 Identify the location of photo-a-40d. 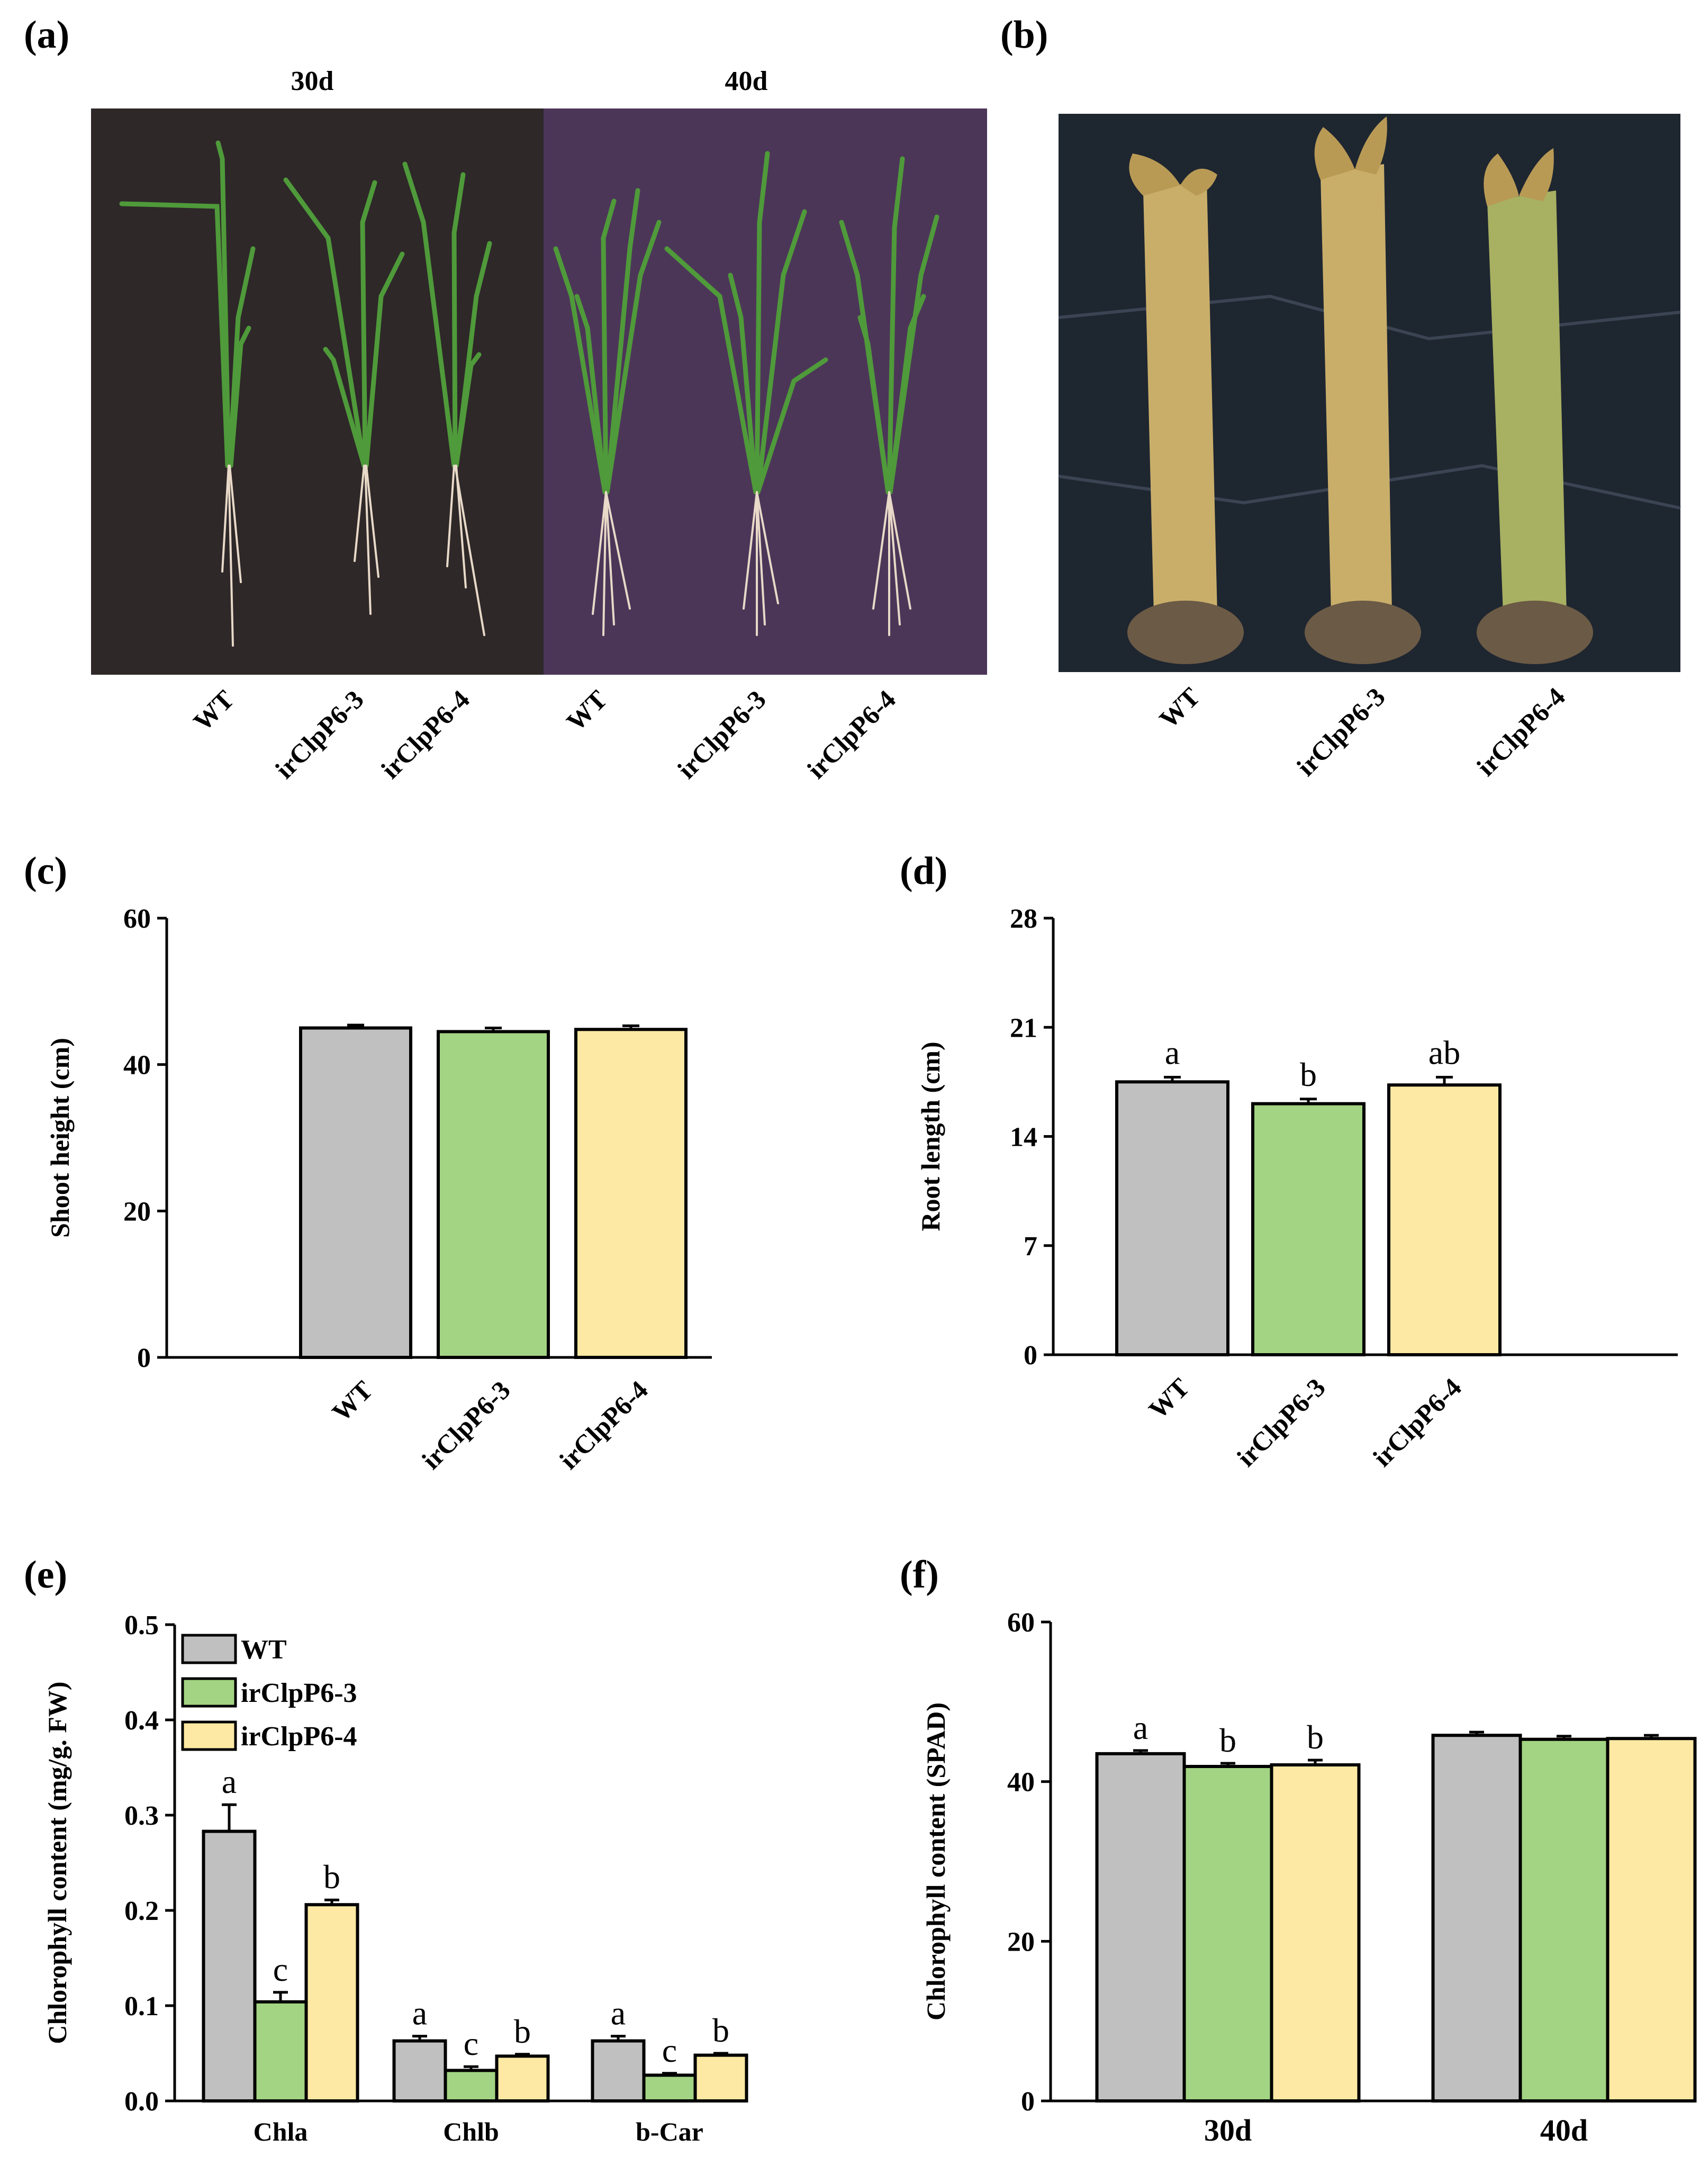
(765, 391).